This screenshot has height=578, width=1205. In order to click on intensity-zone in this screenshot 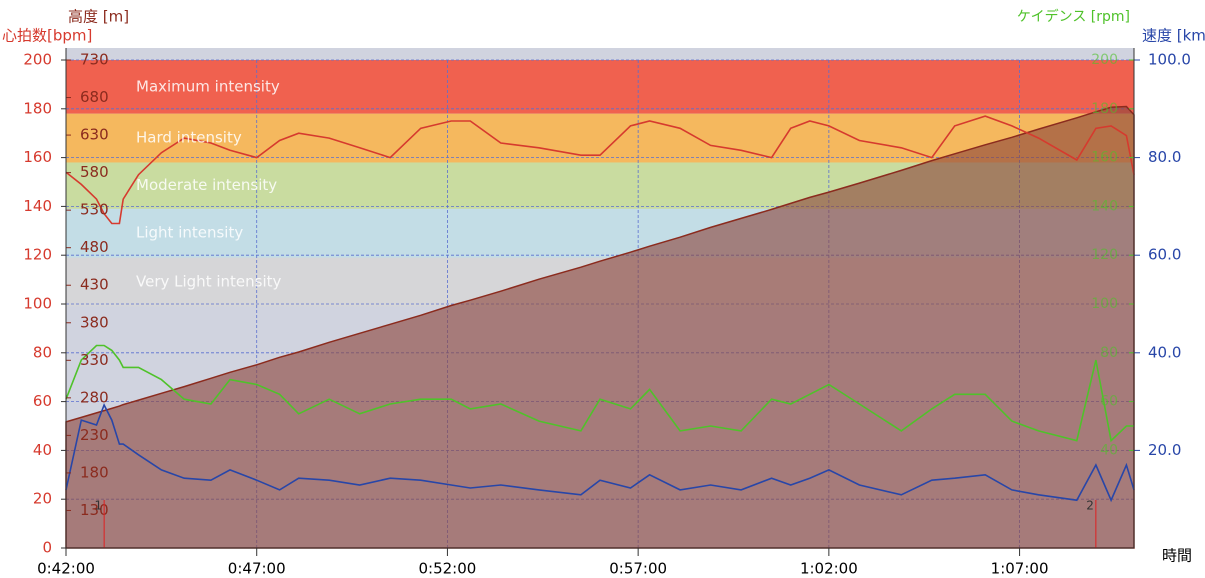, I will do `click(600, 87)`.